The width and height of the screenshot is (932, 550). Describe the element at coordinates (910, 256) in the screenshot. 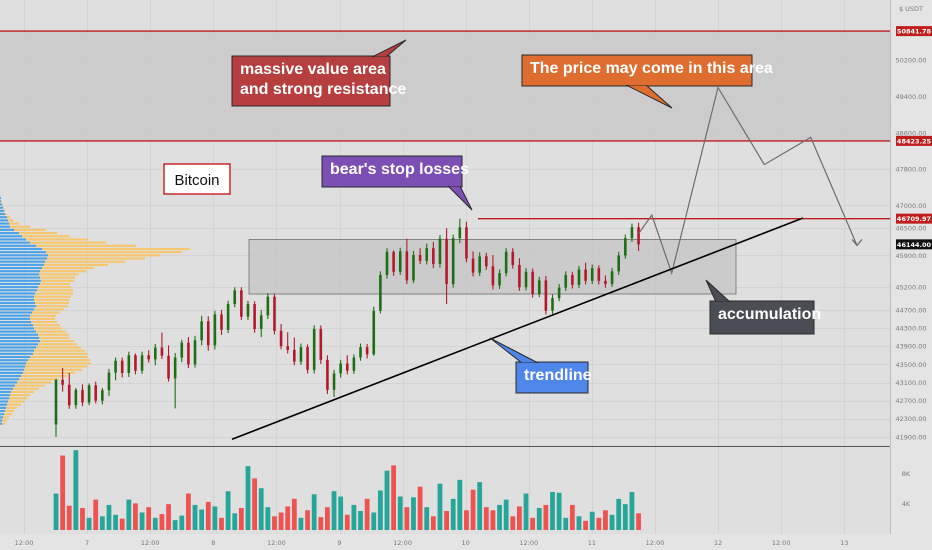

I see `price-tick-label: 45900.00` at that location.